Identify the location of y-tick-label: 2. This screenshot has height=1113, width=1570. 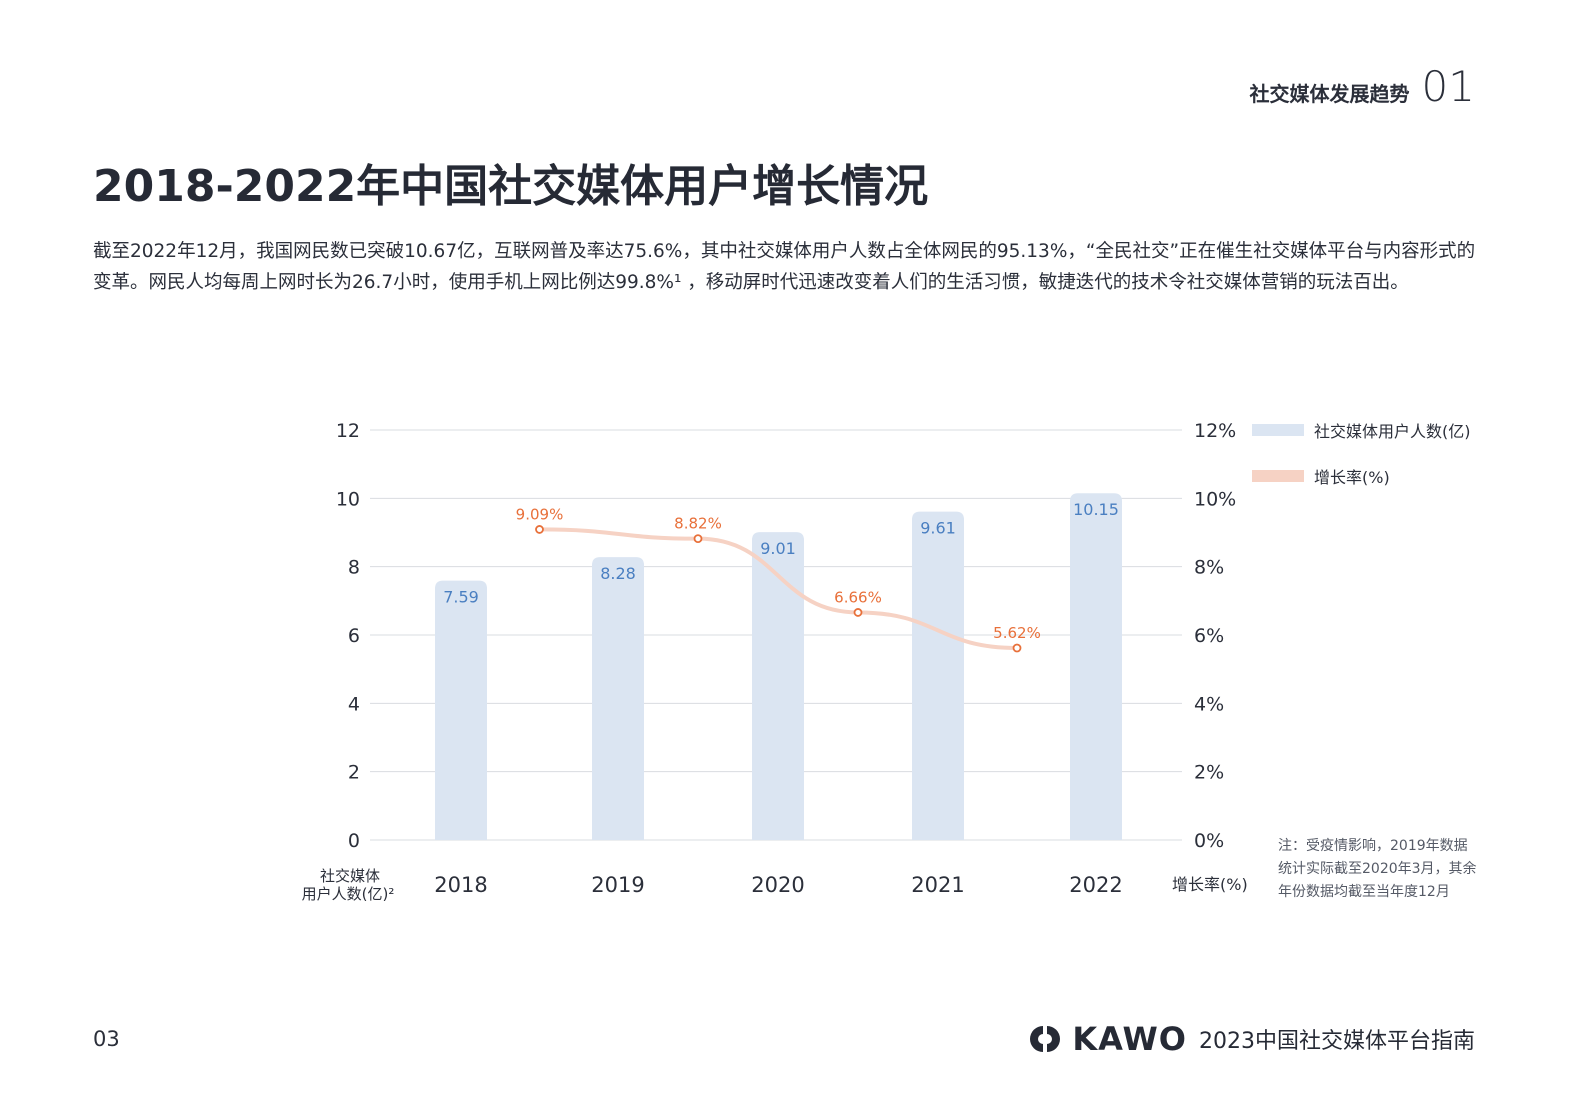
(354, 773).